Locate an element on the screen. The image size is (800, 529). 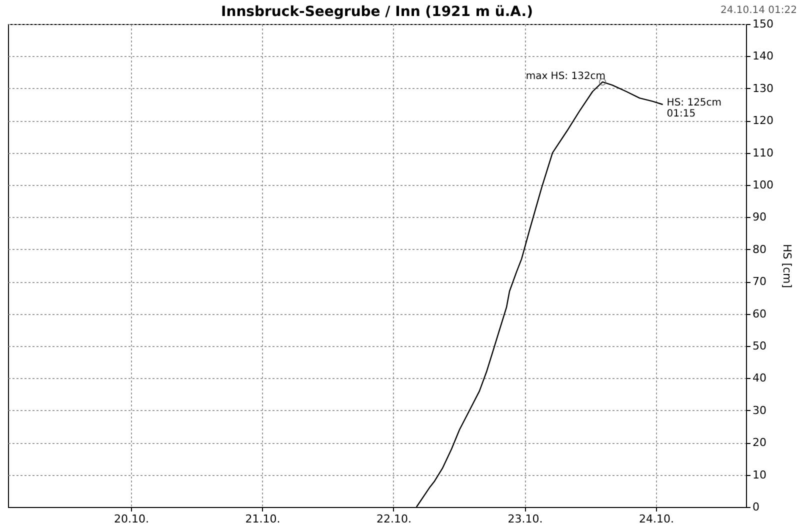
y-tick-label: 70 is located at coordinates (759, 281).